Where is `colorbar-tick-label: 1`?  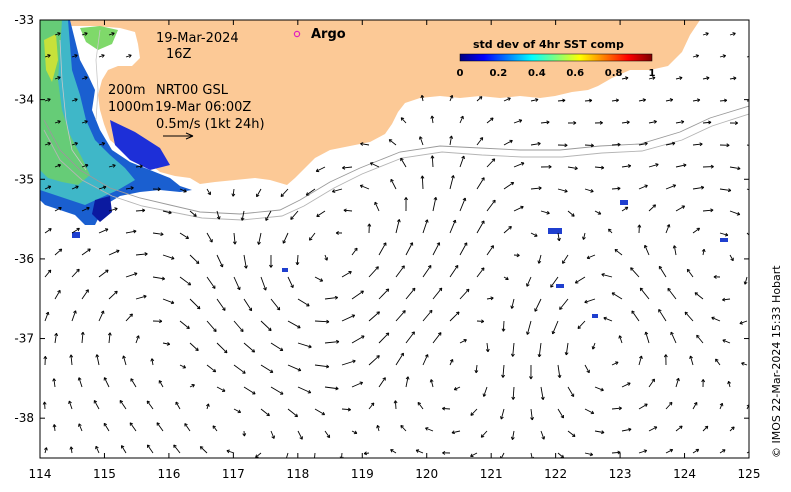
colorbar-tick-label: 1 is located at coordinates (652, 73).